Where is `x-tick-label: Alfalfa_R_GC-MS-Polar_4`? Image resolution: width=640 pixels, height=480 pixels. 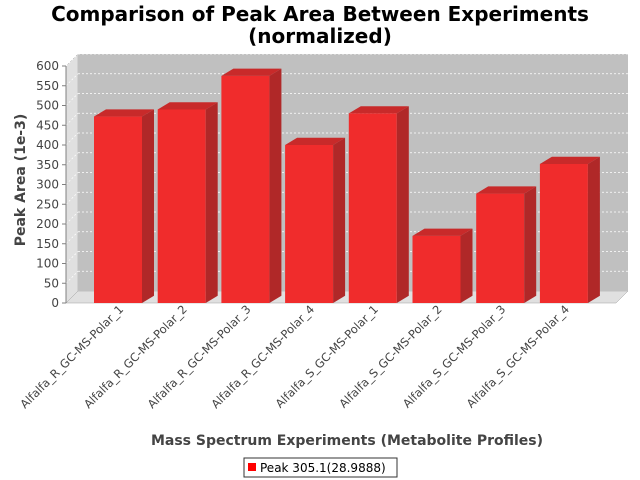 x-tick-label: Alfalfa_R_GC-MS-Polar_4 is located at coordinates (262, 356).